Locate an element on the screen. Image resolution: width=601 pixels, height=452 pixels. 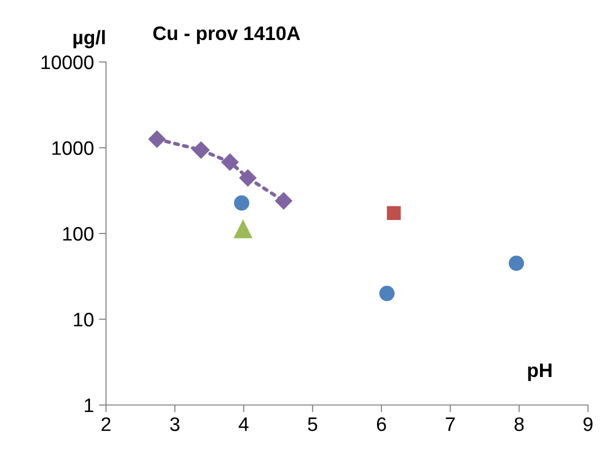
chart-title: Cu - prov 1410A is located at coordinates (226, 35).